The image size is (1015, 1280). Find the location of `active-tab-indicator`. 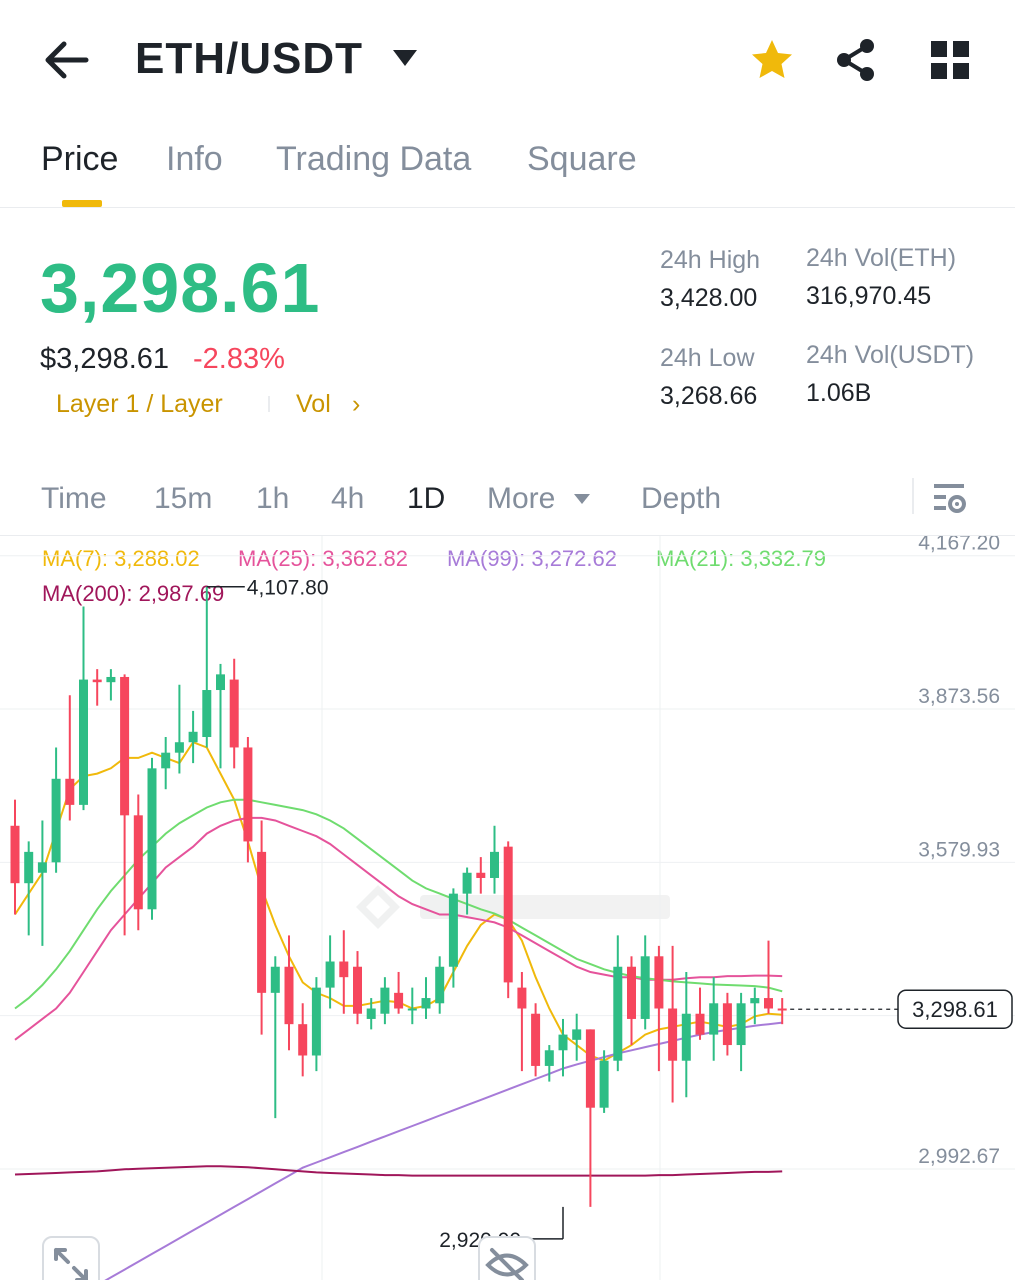

active-tab-indicator is located at coordinates (82, 203).